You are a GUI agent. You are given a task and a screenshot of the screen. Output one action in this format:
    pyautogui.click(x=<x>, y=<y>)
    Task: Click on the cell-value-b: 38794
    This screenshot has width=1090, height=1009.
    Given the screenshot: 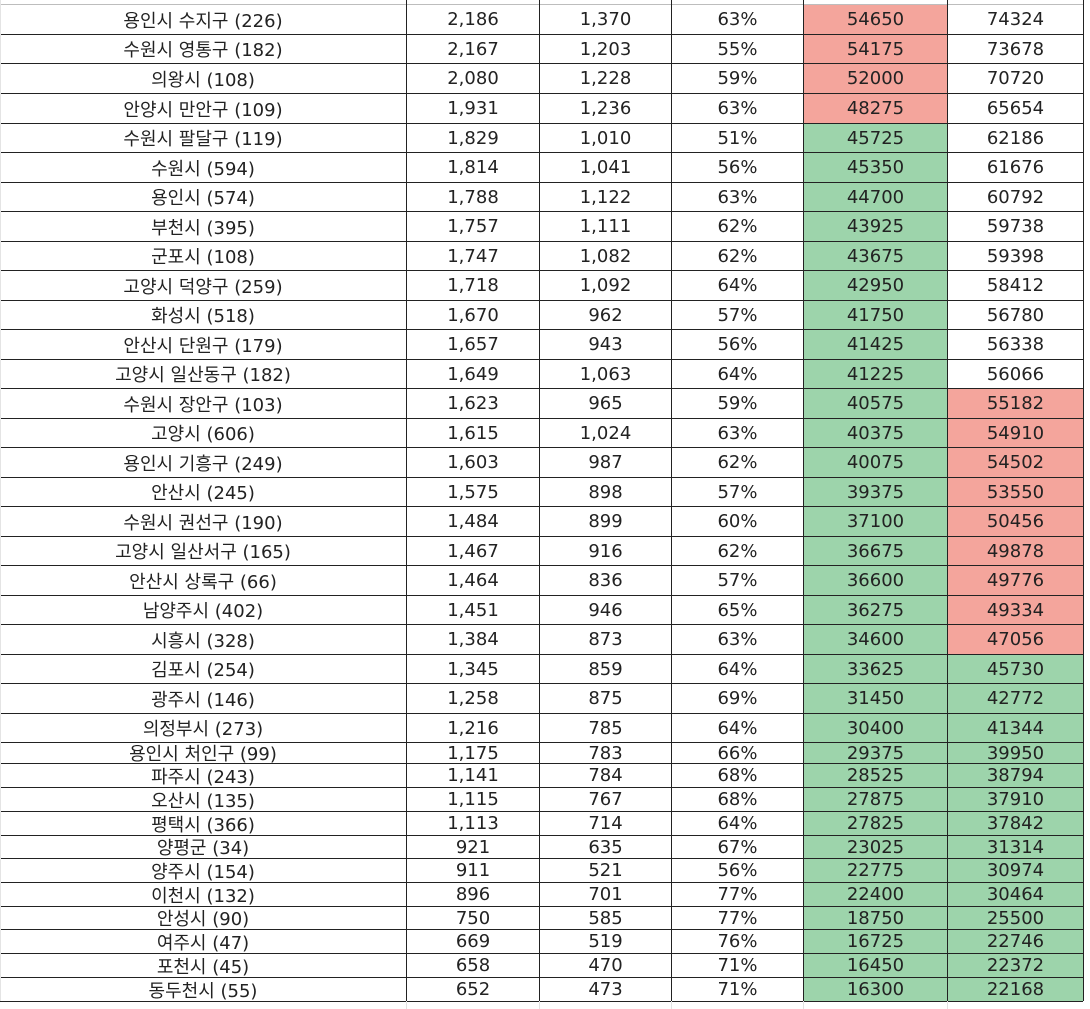 What is the action you would take?
    pyautogui.click(x=1015, y=775)
    